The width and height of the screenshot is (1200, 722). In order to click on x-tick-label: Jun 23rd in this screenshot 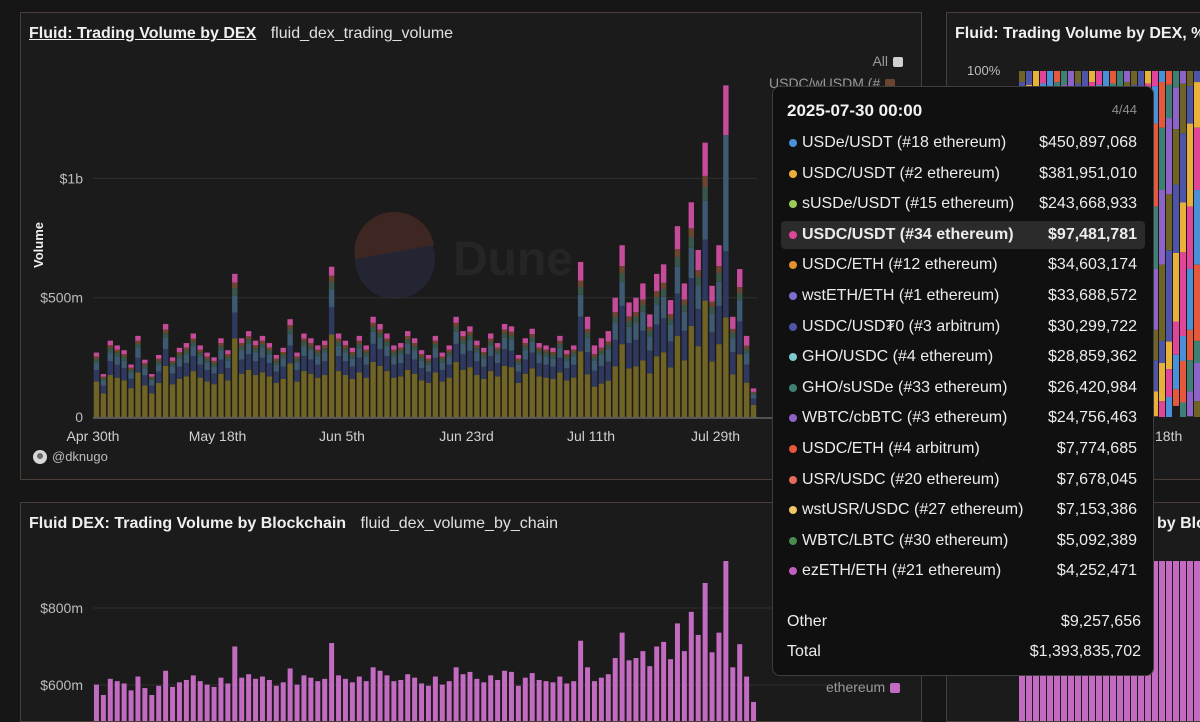, I will do `click(466, 436)`.